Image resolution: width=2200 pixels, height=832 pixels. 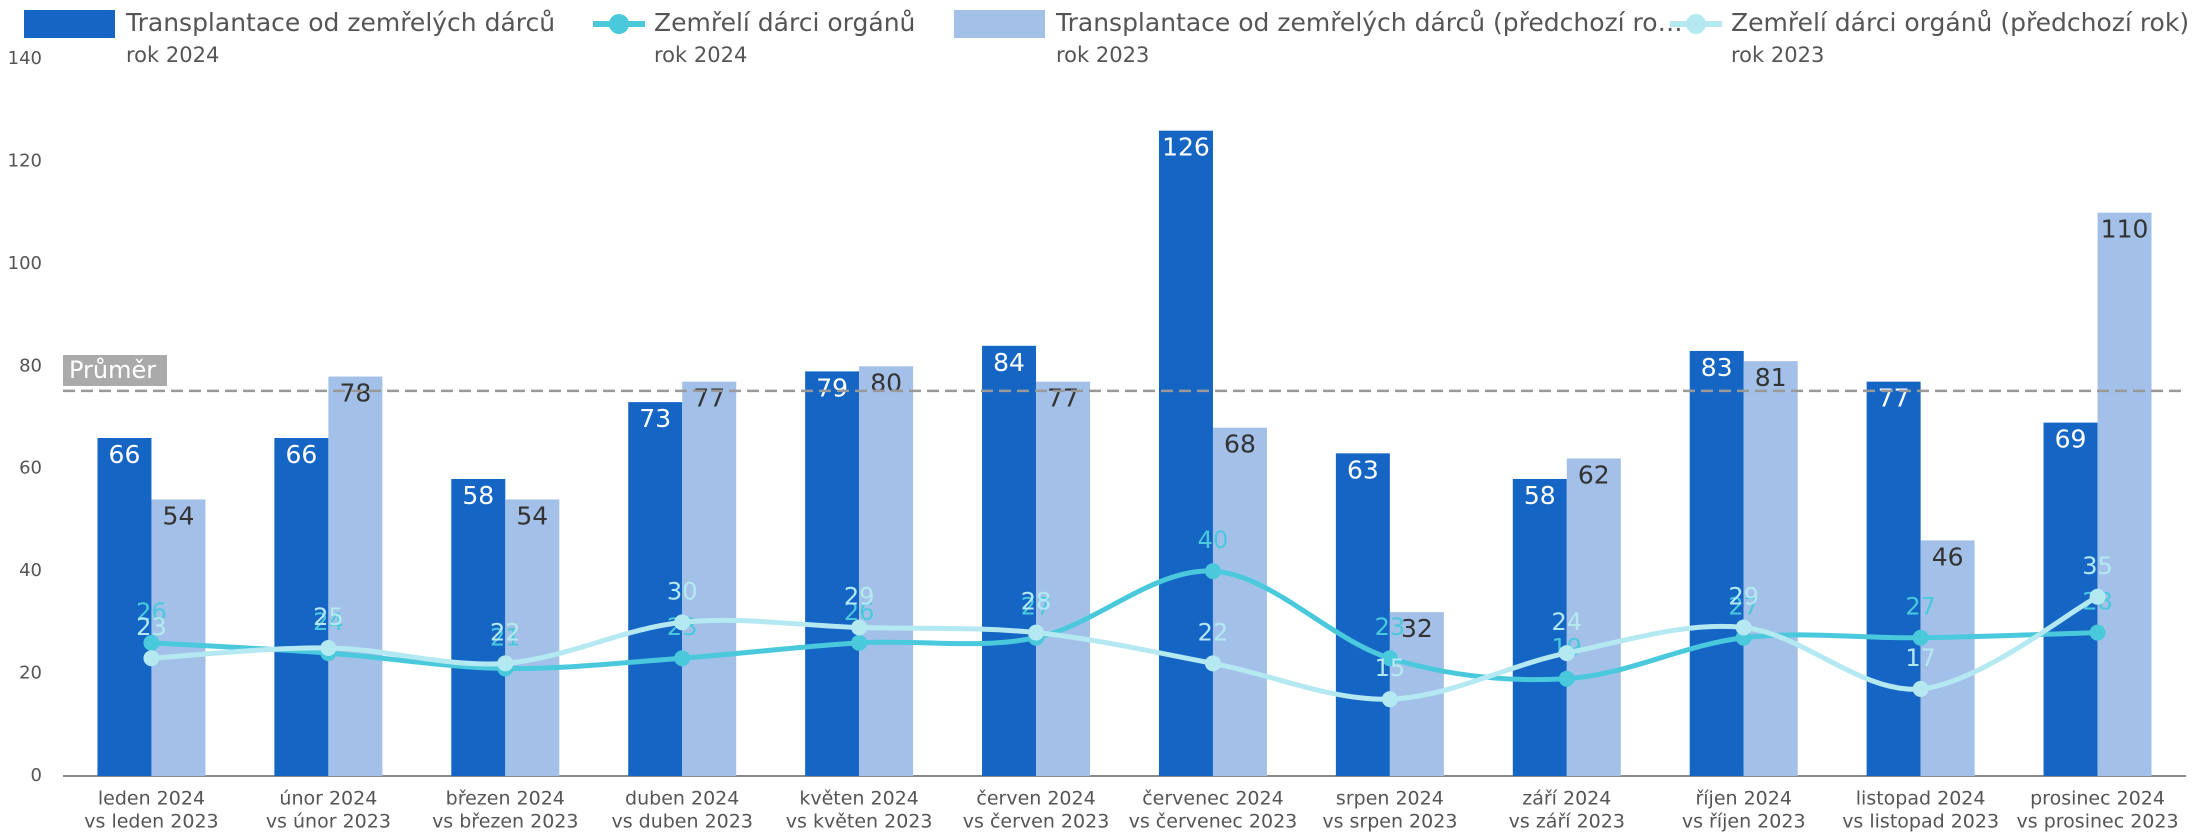 I want to click on bar-label: 80, so click(x=886, y=382).